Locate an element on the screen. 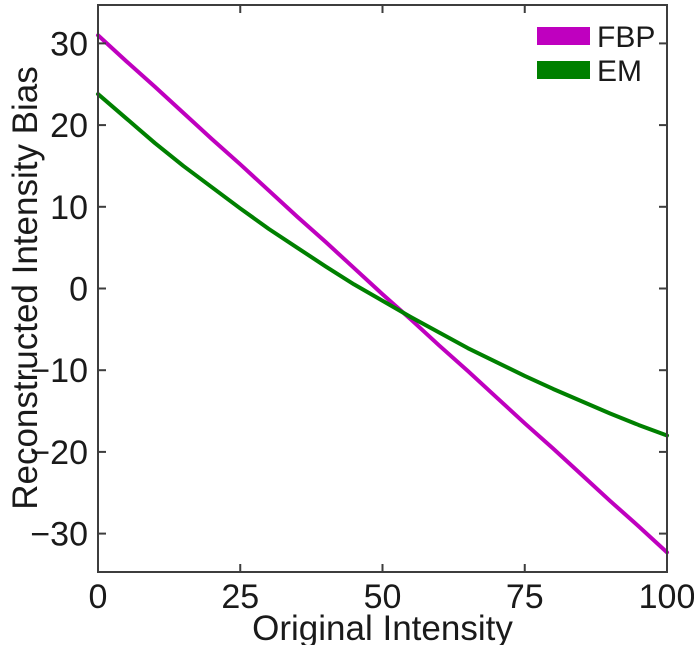 The width and height of the screenshot is (694, 650). y-tick-label: 0 is located at coordinates (78, 290).